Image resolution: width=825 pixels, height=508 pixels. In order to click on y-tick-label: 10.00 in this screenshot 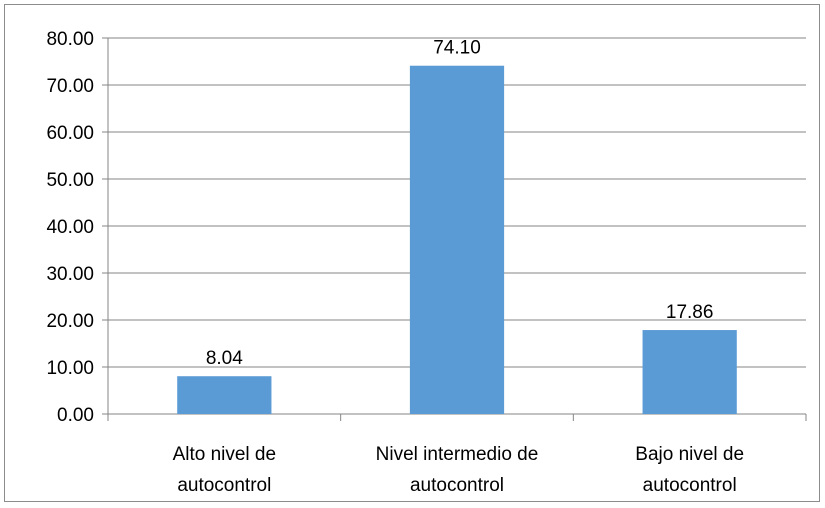, I will do `click(70, 368)`.